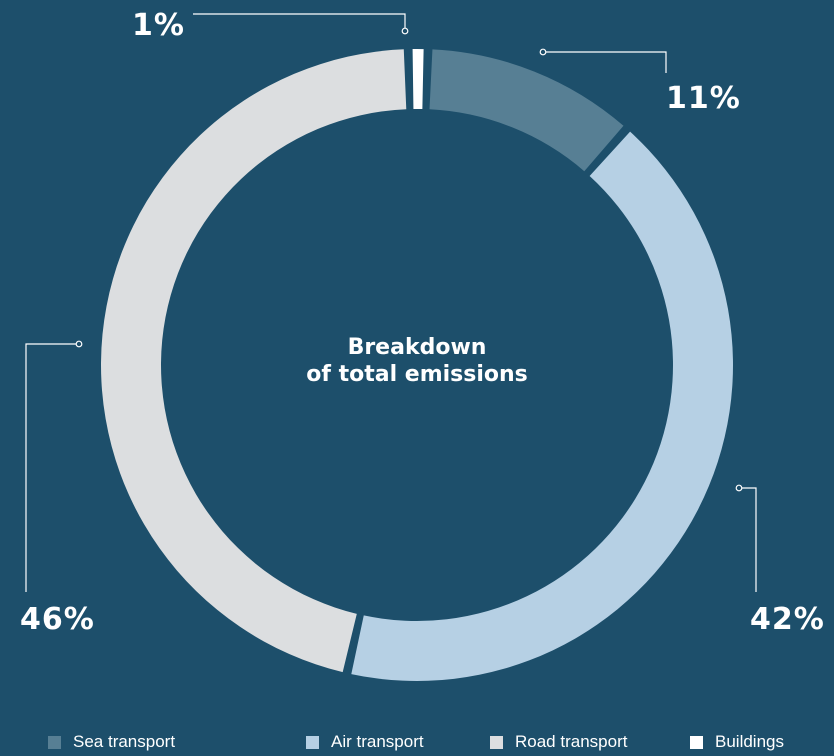  What do you see at coordinates (417, 361) in the screenshot?
I see `chart-title: Breakdown of total emissions` at bounding box center [417, 361].